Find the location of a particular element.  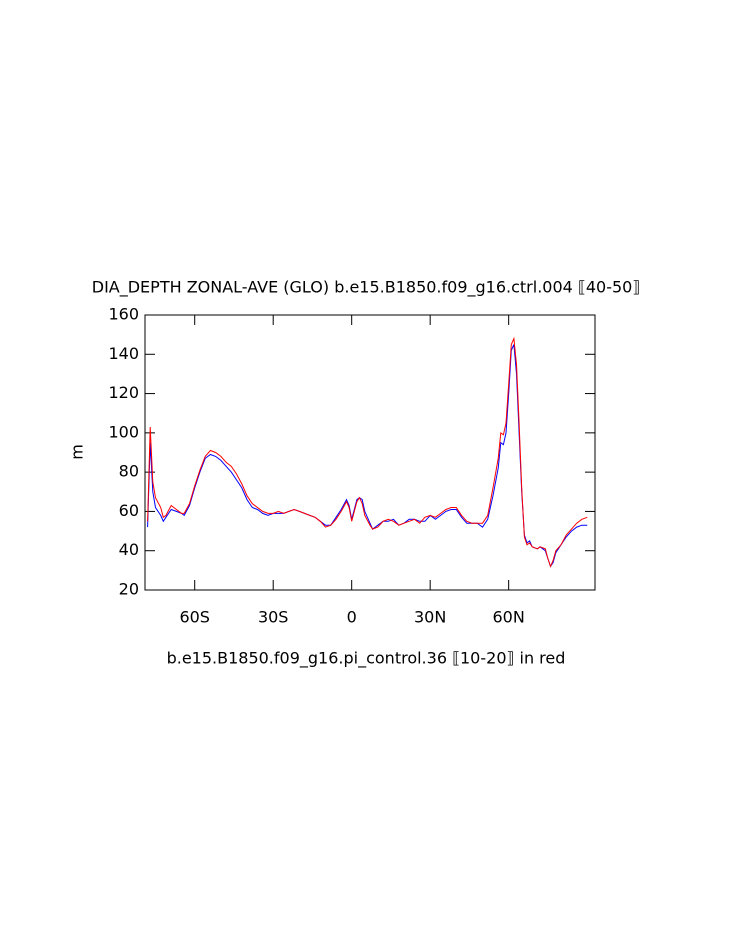

y-tick-label: 160 is located at coordinates (123, 314).